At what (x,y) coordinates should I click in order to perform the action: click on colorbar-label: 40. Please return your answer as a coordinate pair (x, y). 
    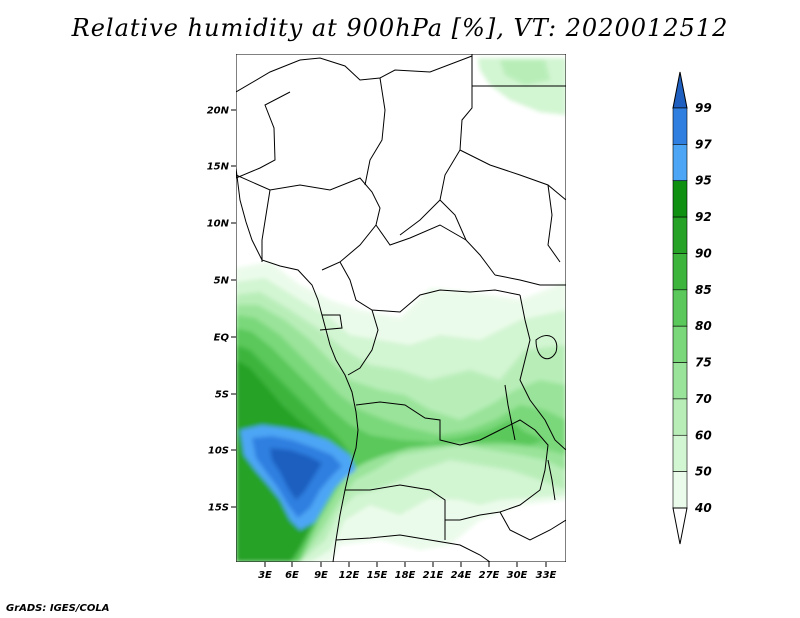
    Looking at the image, I should click on (703, 508).